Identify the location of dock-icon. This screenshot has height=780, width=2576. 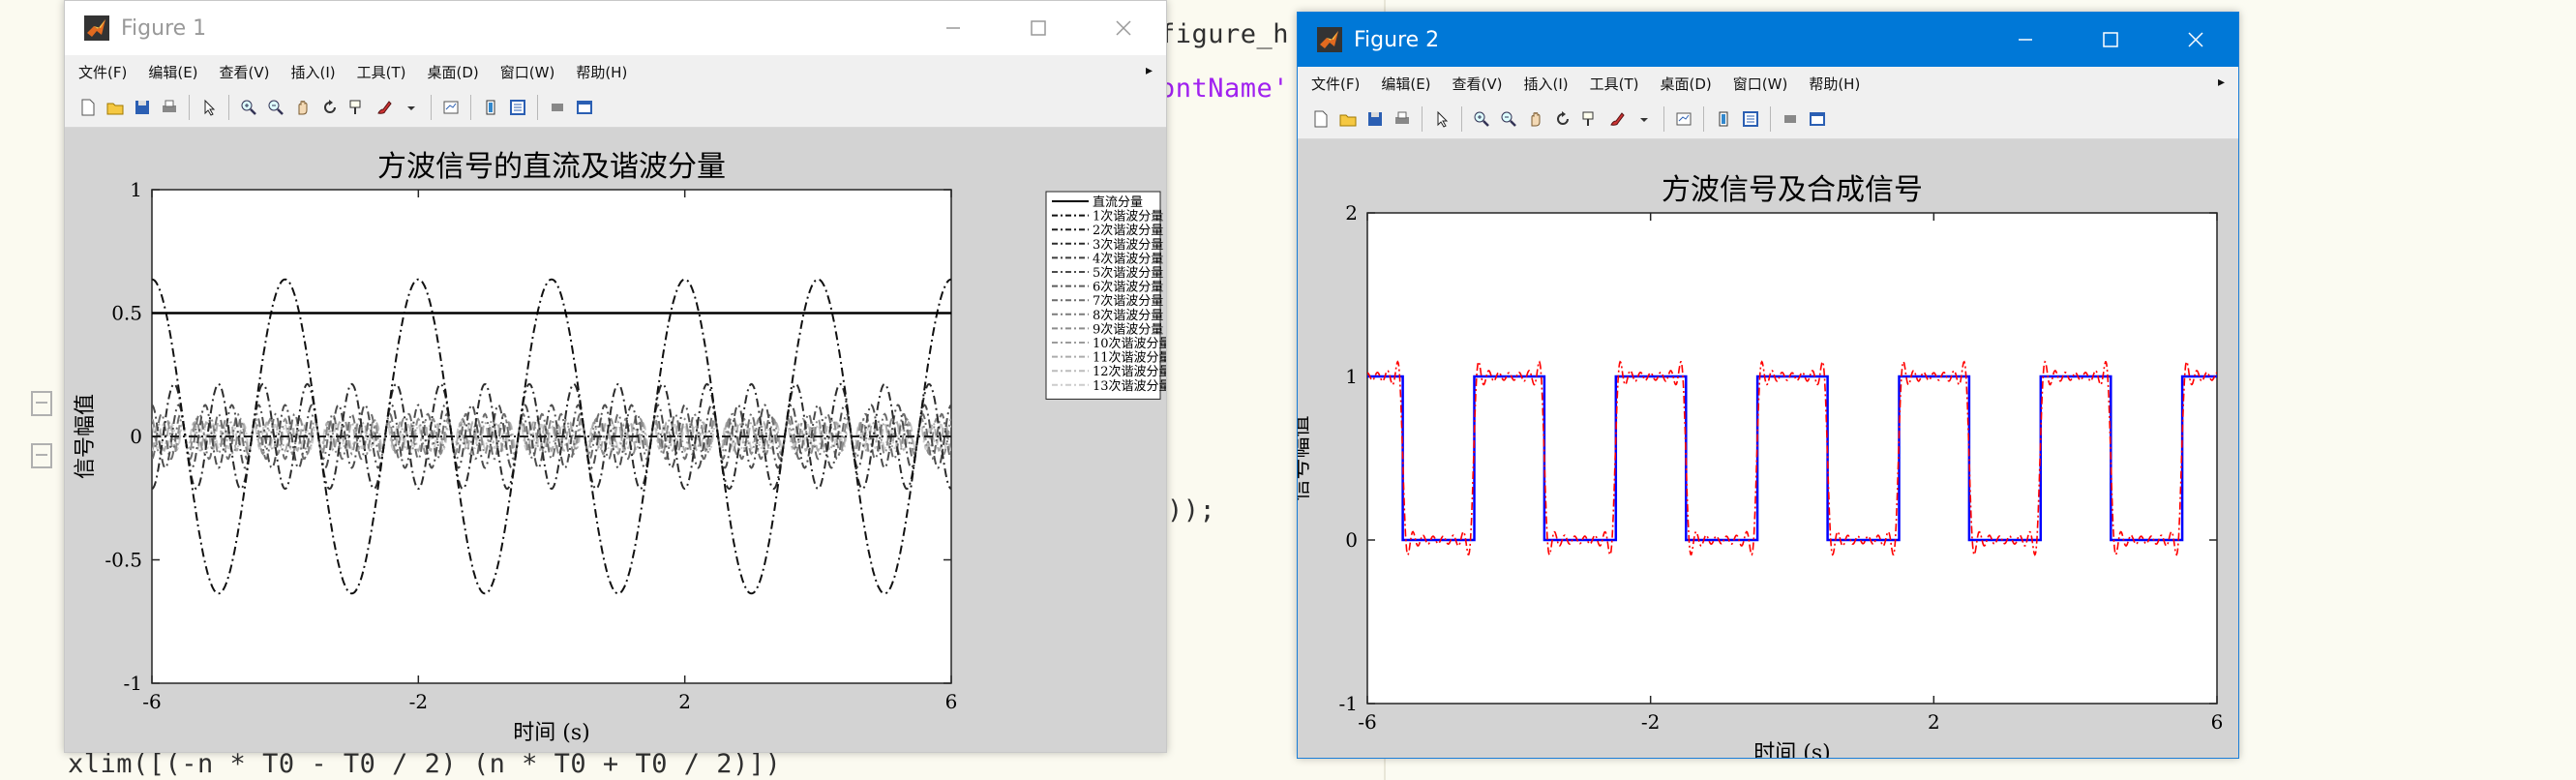
(584, 108).